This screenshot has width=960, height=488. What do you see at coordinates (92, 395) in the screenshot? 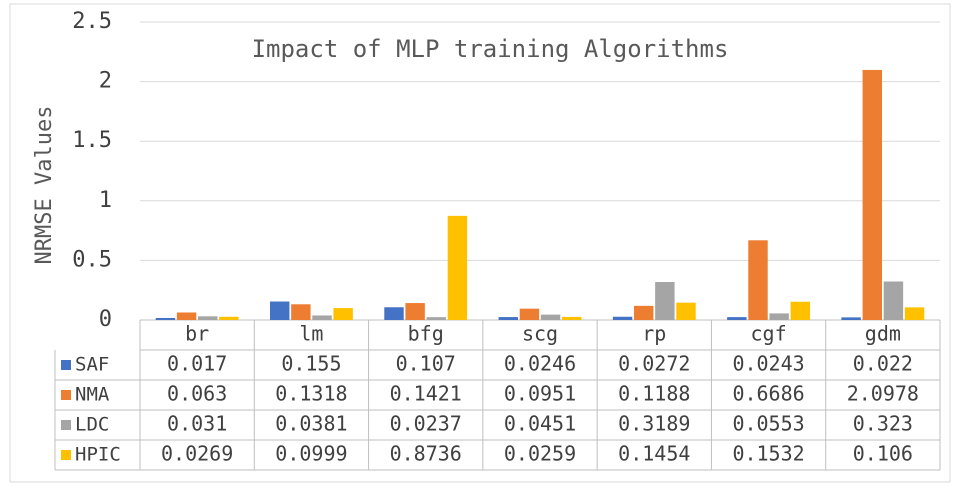
I see `legend-label: NMA` at bounding box center [92, 395].